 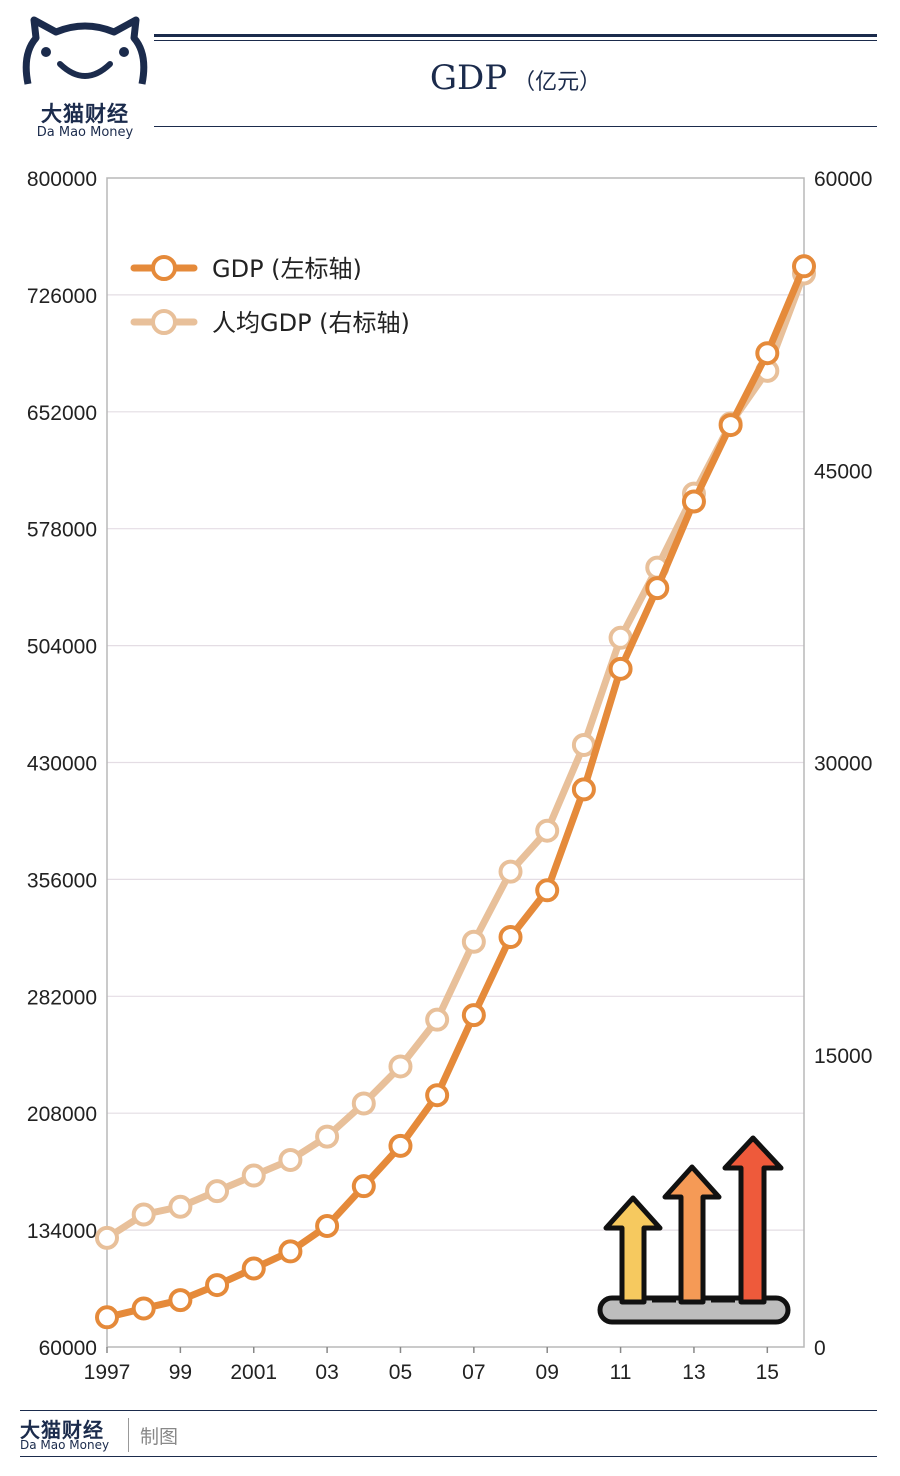 What do you see at coordinates (326, 1372) in the screenshot?
I see `x-tick-label: 03` at bounding box center [326, 1372].